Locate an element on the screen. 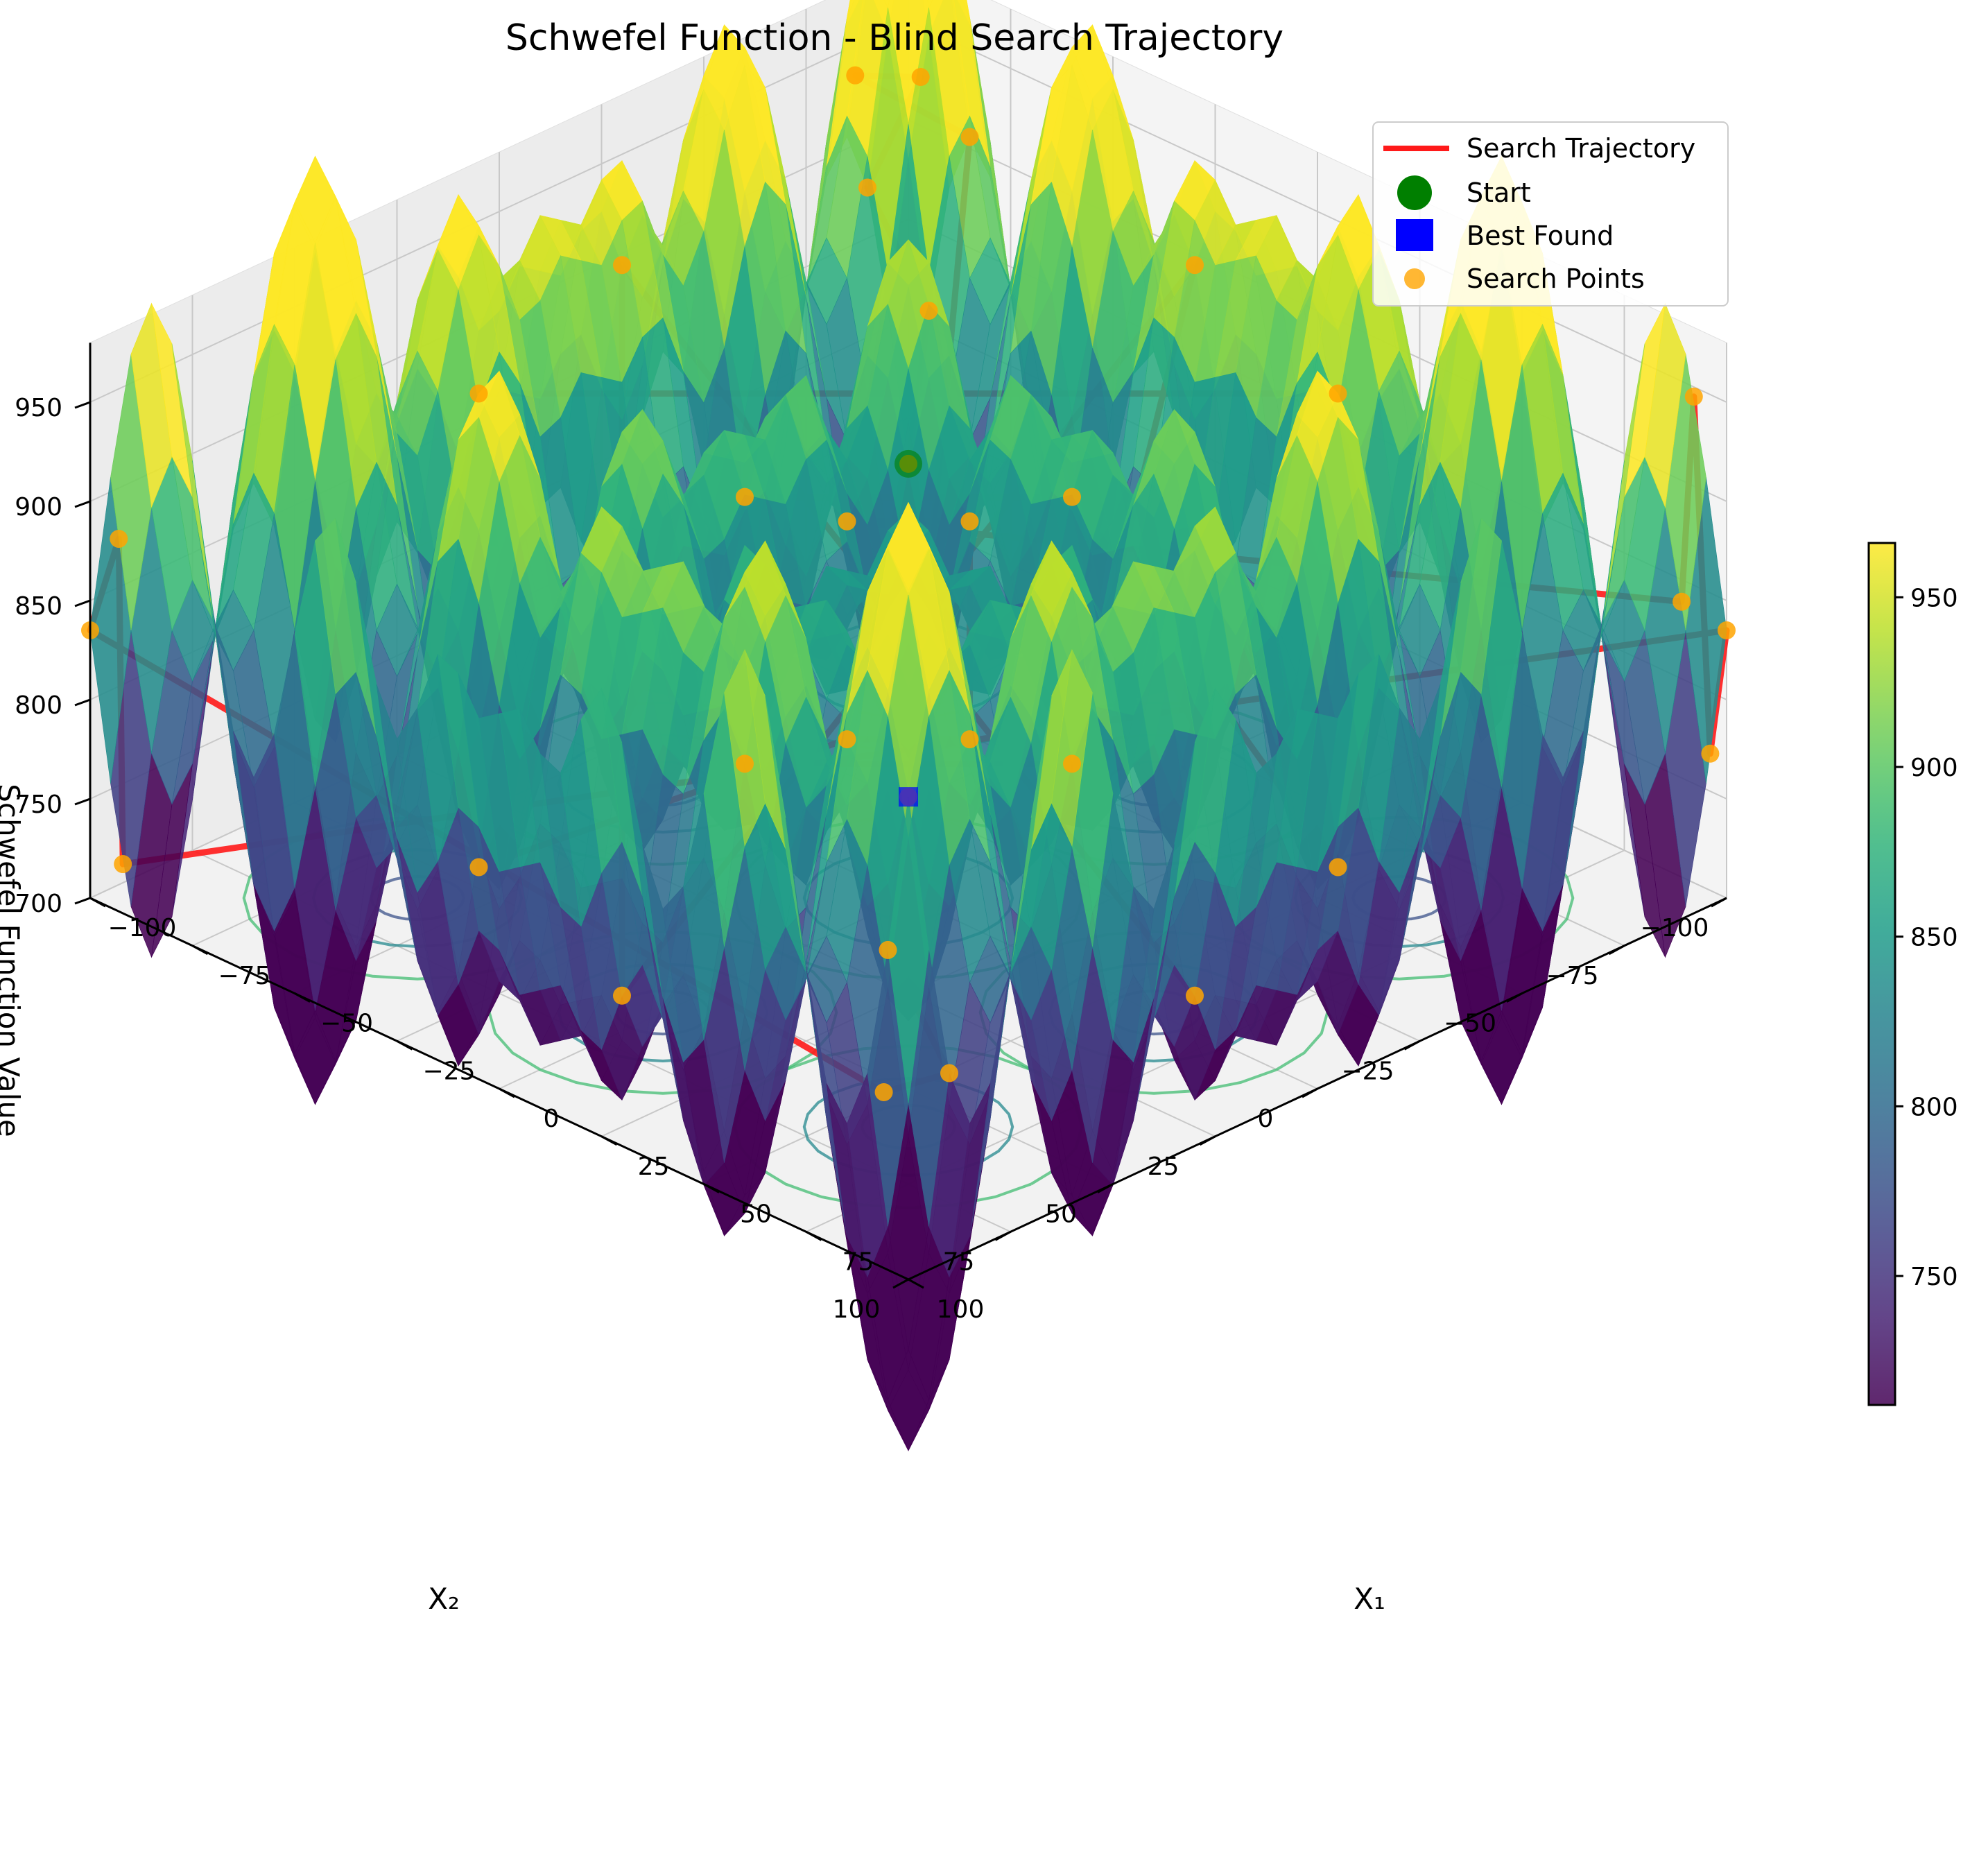  colorbar-tick-label: 800 is located at coordinates (1934, 1107).